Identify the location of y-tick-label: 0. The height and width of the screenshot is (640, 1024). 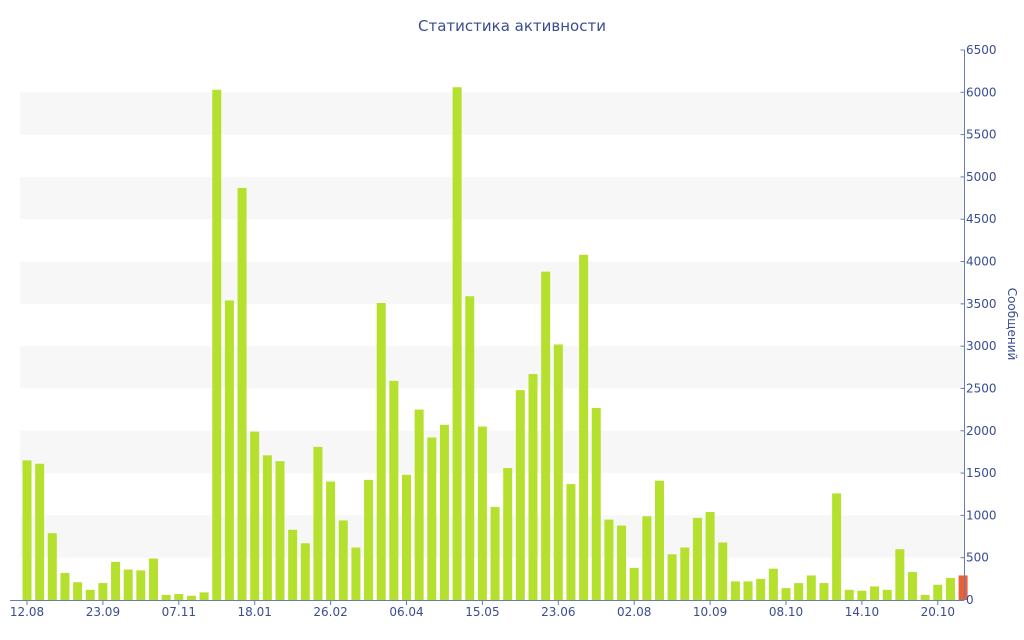
(970, 600).